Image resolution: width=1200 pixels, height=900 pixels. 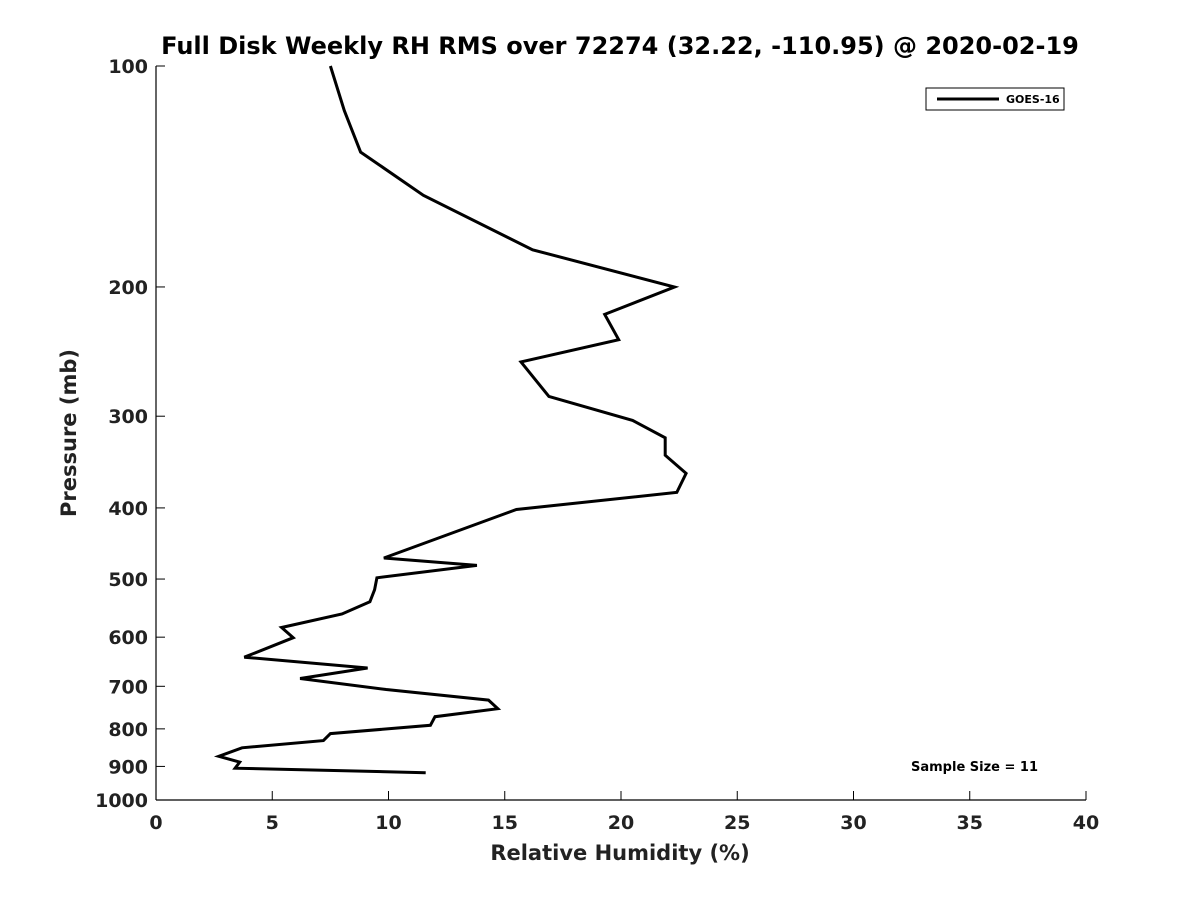 I want to click on x-tick-label: 35, so click(x=970, y=823).